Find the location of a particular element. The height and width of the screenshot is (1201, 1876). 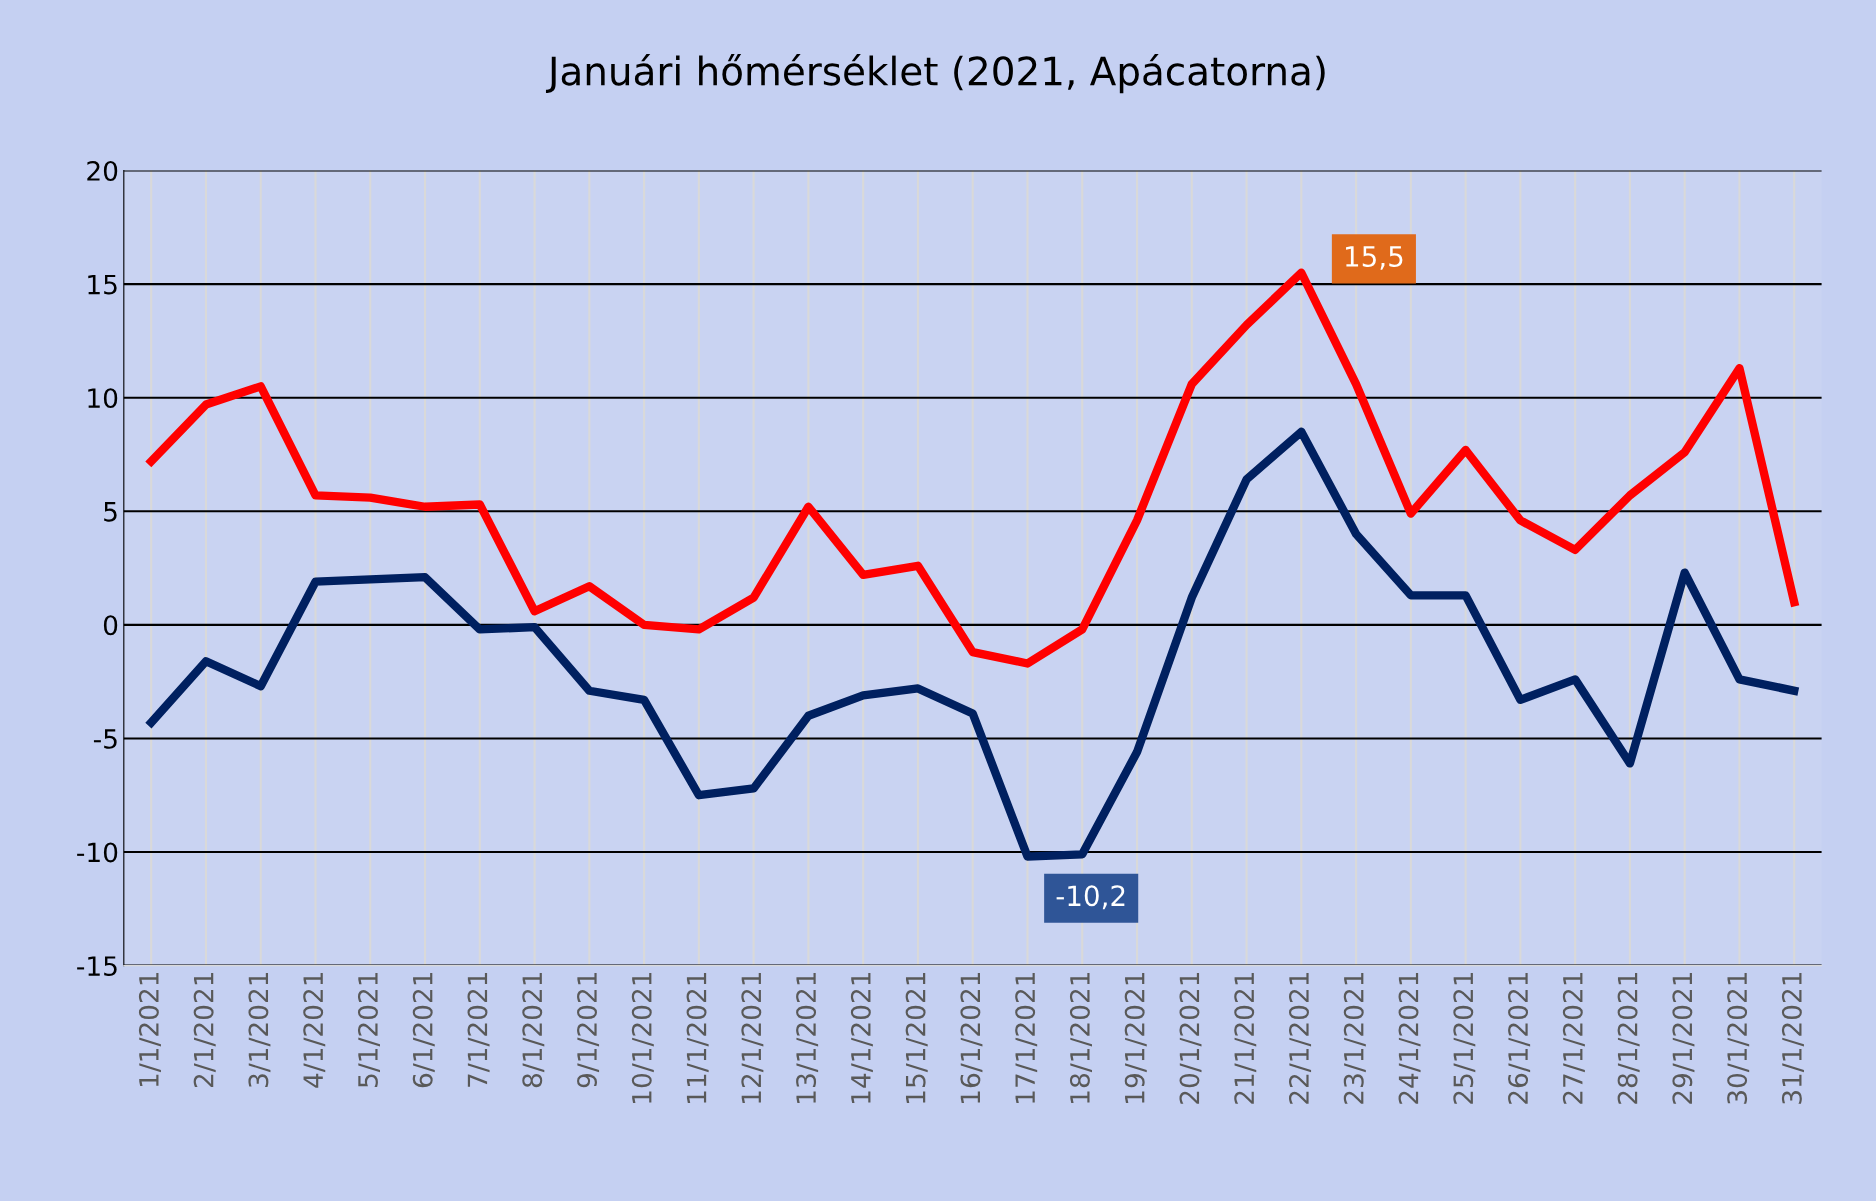

y-tick-label: -10 is located at coordinates (97, 852).